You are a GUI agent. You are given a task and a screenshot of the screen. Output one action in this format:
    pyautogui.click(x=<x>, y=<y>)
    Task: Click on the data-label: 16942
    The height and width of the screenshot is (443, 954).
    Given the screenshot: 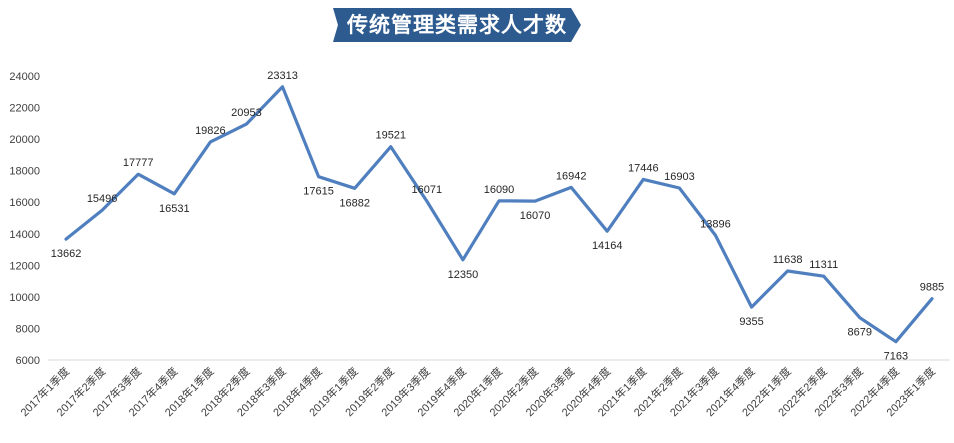 What is the action you would take?
    pyautogui.click(x=571, y=176)
    